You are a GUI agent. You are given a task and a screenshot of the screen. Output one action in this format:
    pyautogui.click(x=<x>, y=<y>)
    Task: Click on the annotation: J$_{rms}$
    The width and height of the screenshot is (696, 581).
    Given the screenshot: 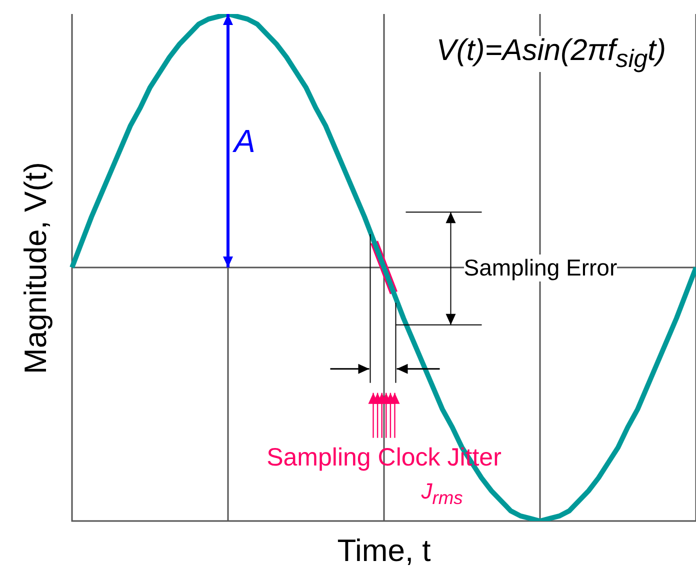 What is the action you would take?
    pyautogui.click(x=442, y=493)
    